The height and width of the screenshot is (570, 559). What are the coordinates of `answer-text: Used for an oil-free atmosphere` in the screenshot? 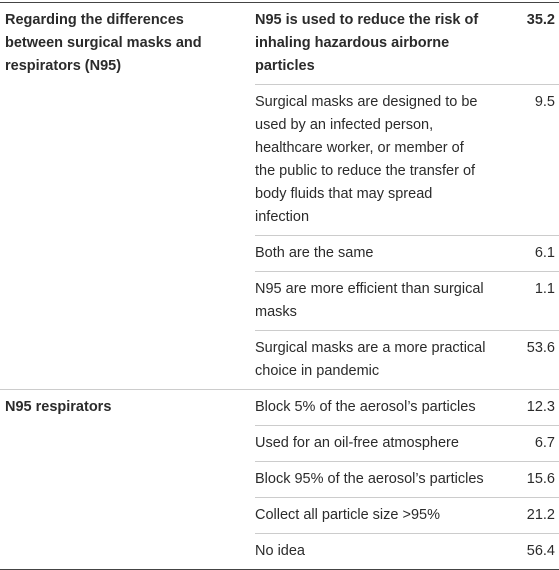 It's located at (381, 443).